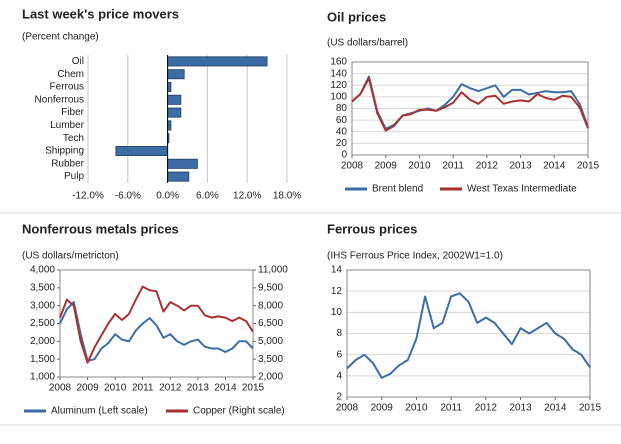  Describe the element at coordinates (342, 143) in the screenshot. I see `y-tick-label: 20` at that location.